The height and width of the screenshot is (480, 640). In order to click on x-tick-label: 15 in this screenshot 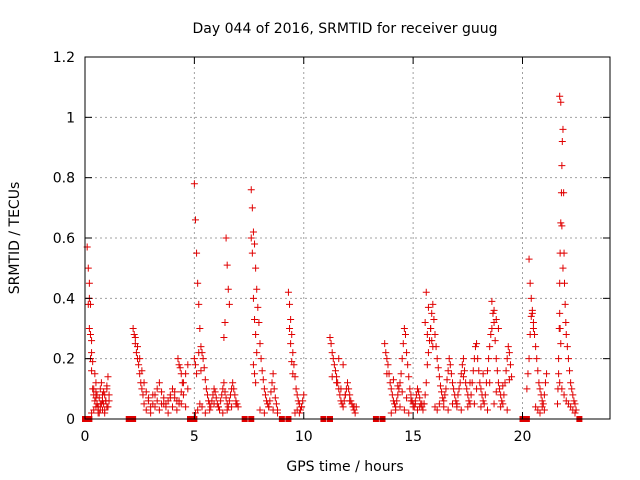, I will do `click(413, 437)`.